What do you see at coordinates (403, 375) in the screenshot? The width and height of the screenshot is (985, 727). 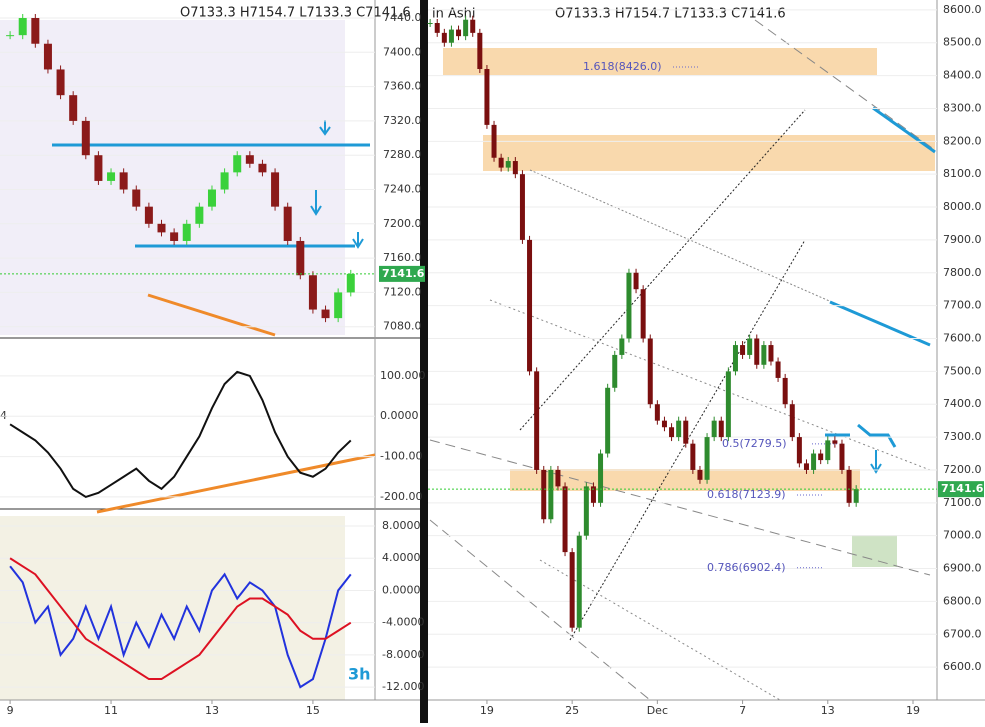 I see `y-tick-label: 100.000` at bounding box center [403, 375].